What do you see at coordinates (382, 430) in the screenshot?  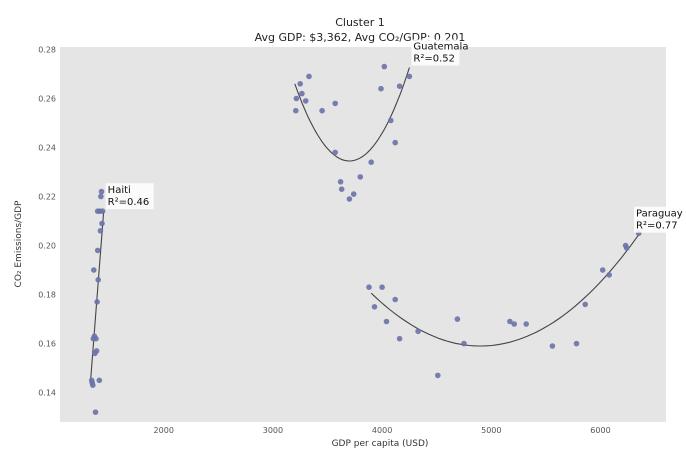 I see `x-tick-label: 4000` at bounding box center [382, 430].